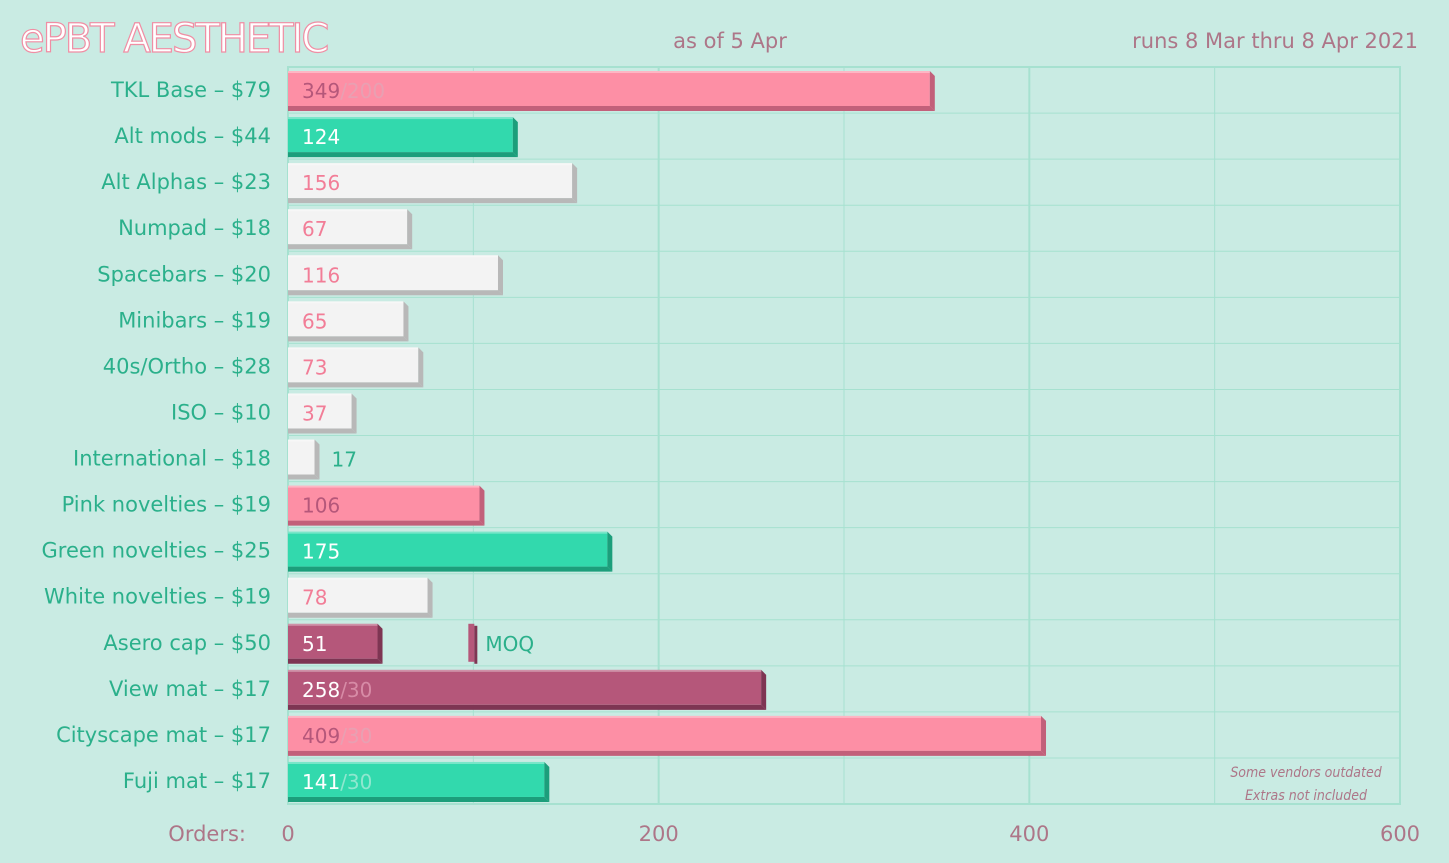  Describe the element at coordinates (321, 183) in the screenshot. I see `value-label: 156` at that location.